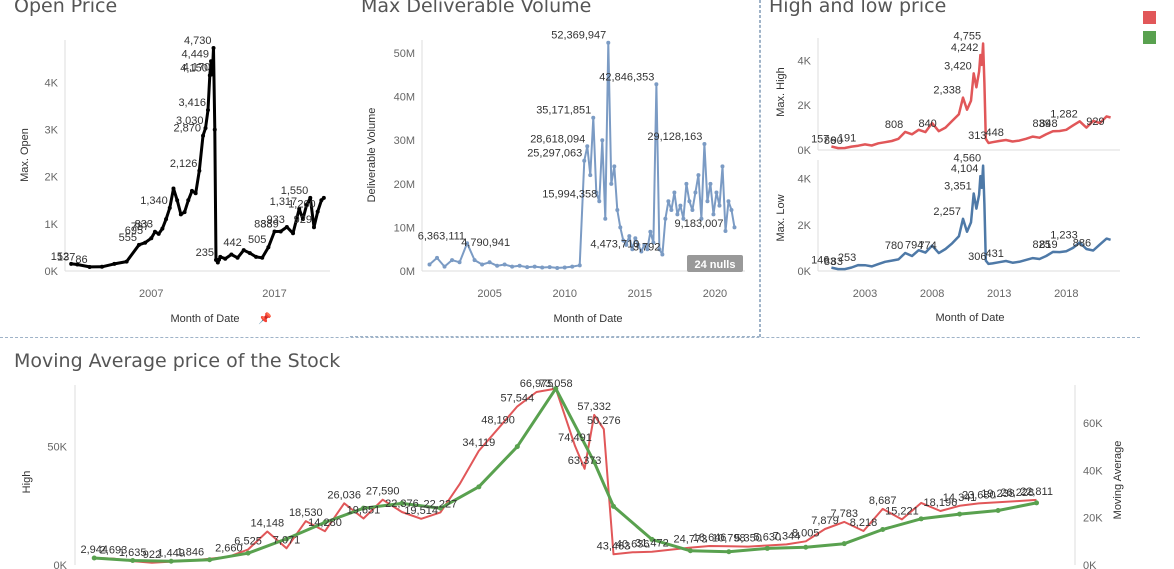 Image resolution: width=1174 pixels, height=569 pixels. I want to click on data-label: 8,218, so click(864, 523).